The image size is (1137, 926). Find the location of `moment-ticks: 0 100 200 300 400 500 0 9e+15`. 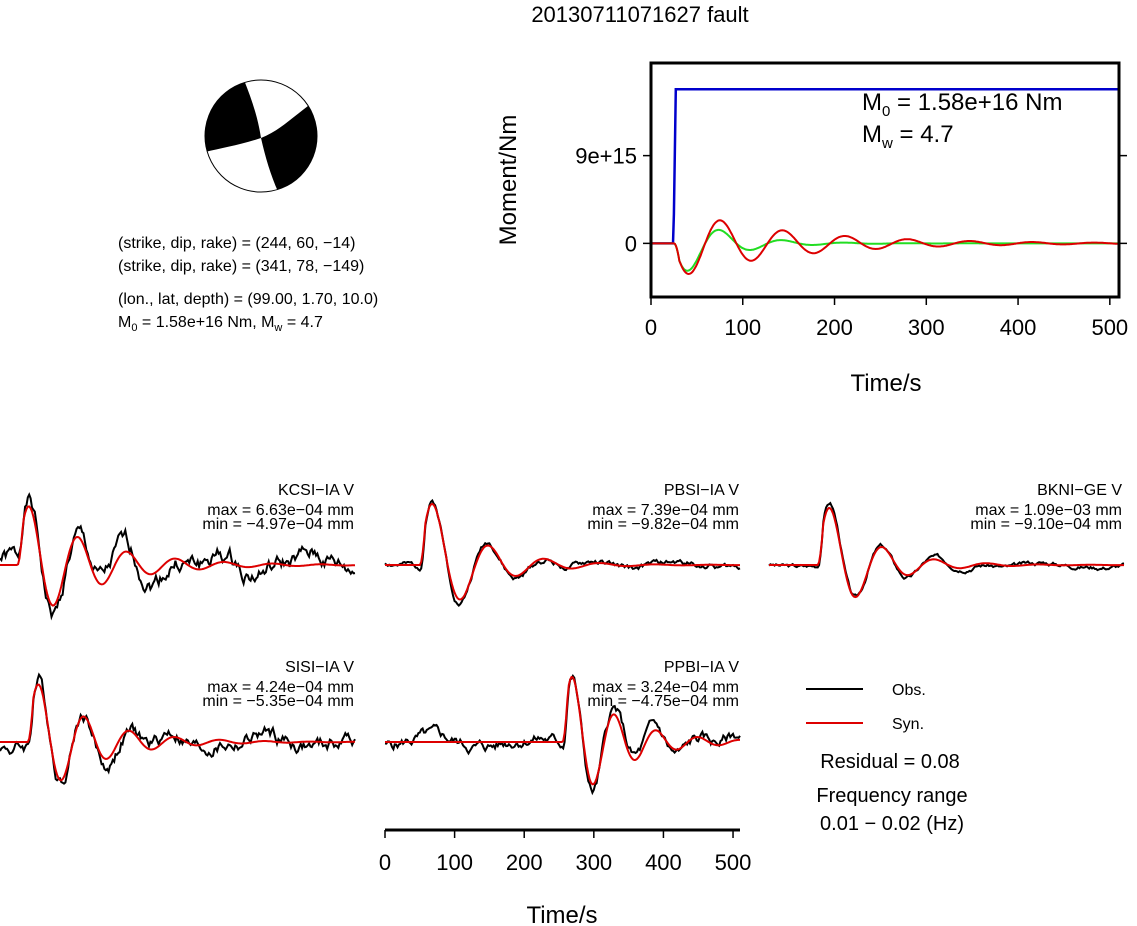

moment-ticks: 0 100 200 300 400 500 0 9e+15 is located at coordinates (851, 242).